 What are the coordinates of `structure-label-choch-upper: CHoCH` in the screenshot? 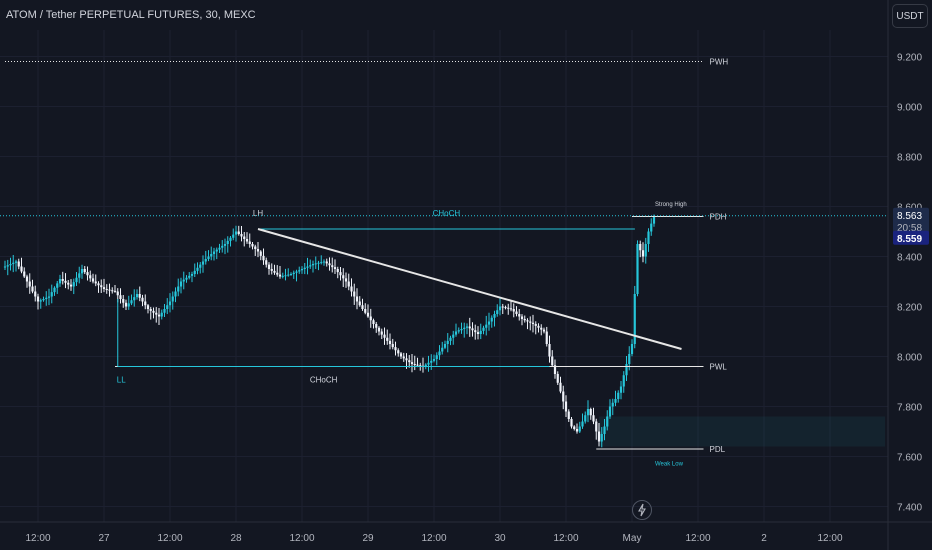 It's located at (447, 213).